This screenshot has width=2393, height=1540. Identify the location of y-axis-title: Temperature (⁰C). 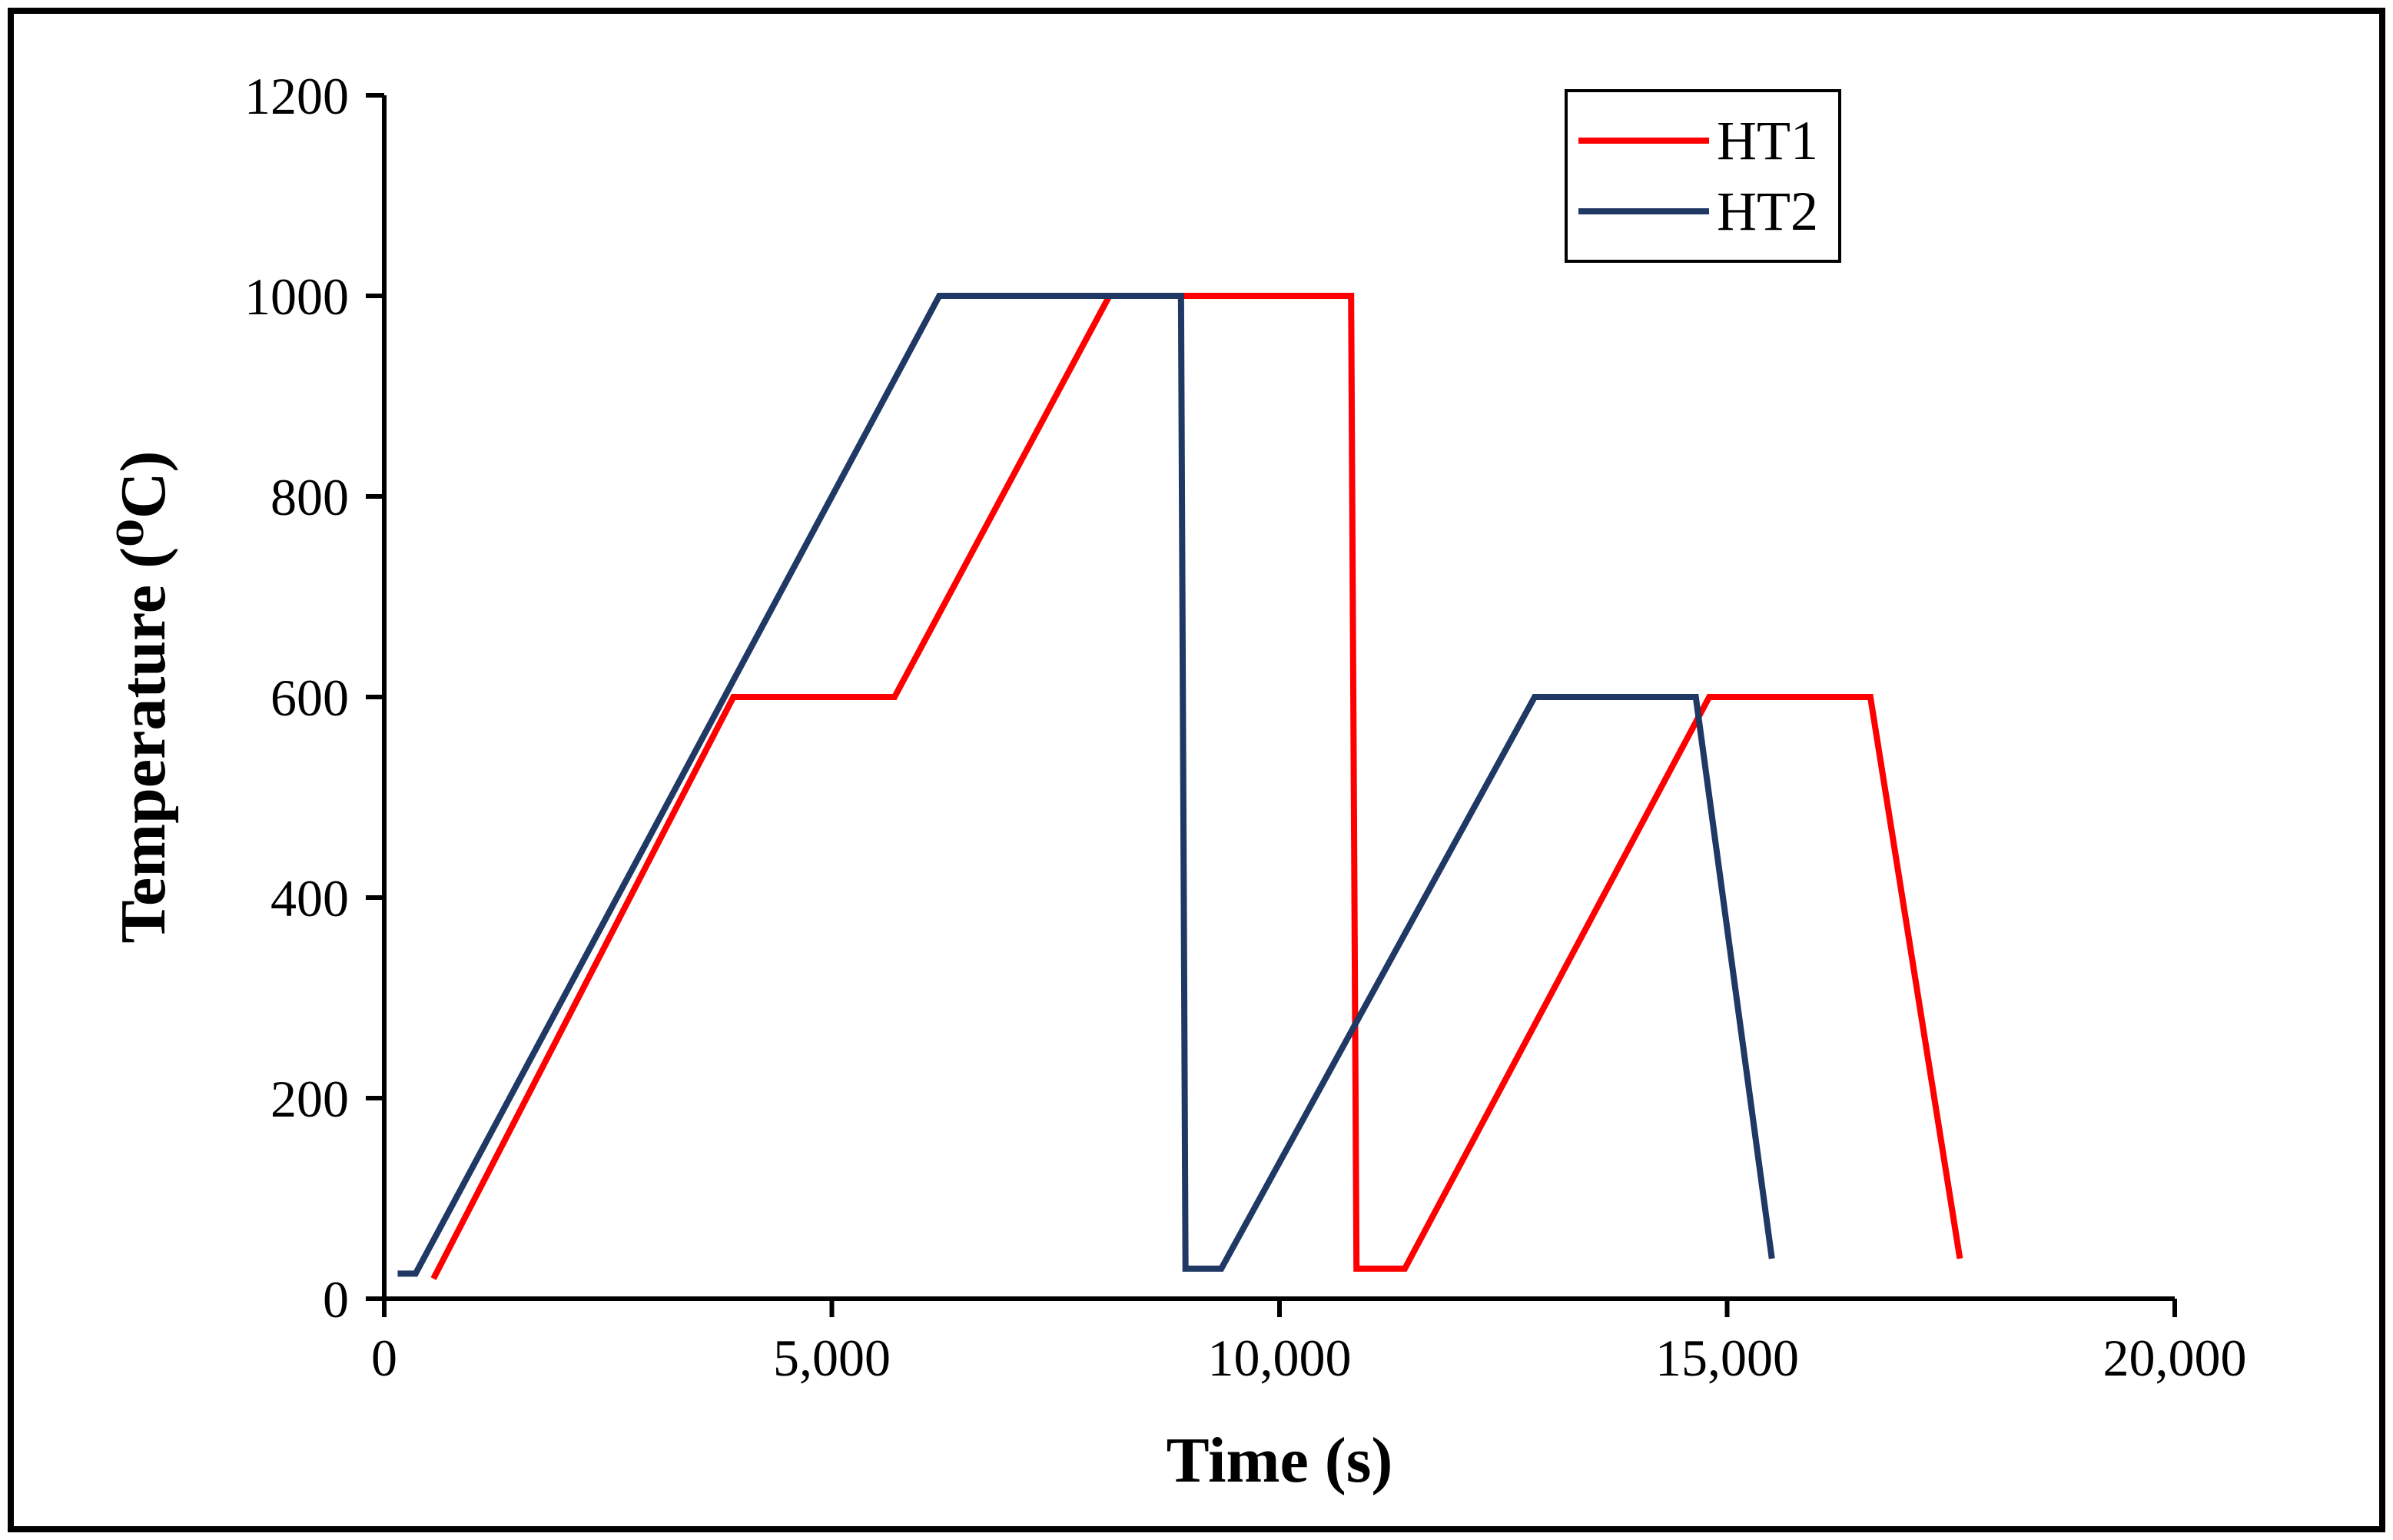
(144, 697).